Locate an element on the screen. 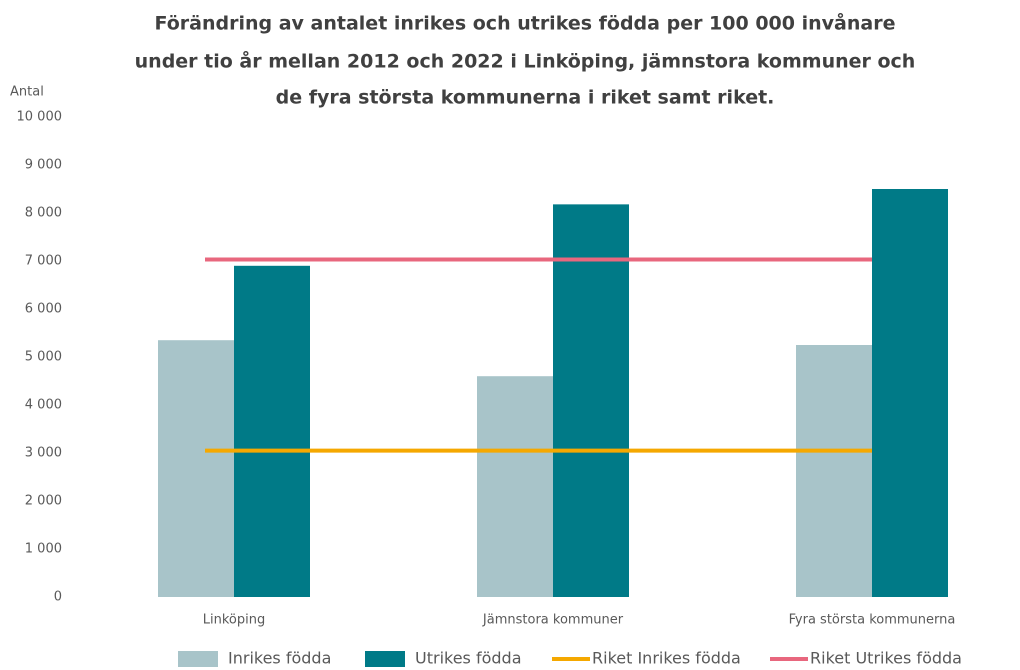  y-tick-label: 1 000 is located at coordinates (43, 549).